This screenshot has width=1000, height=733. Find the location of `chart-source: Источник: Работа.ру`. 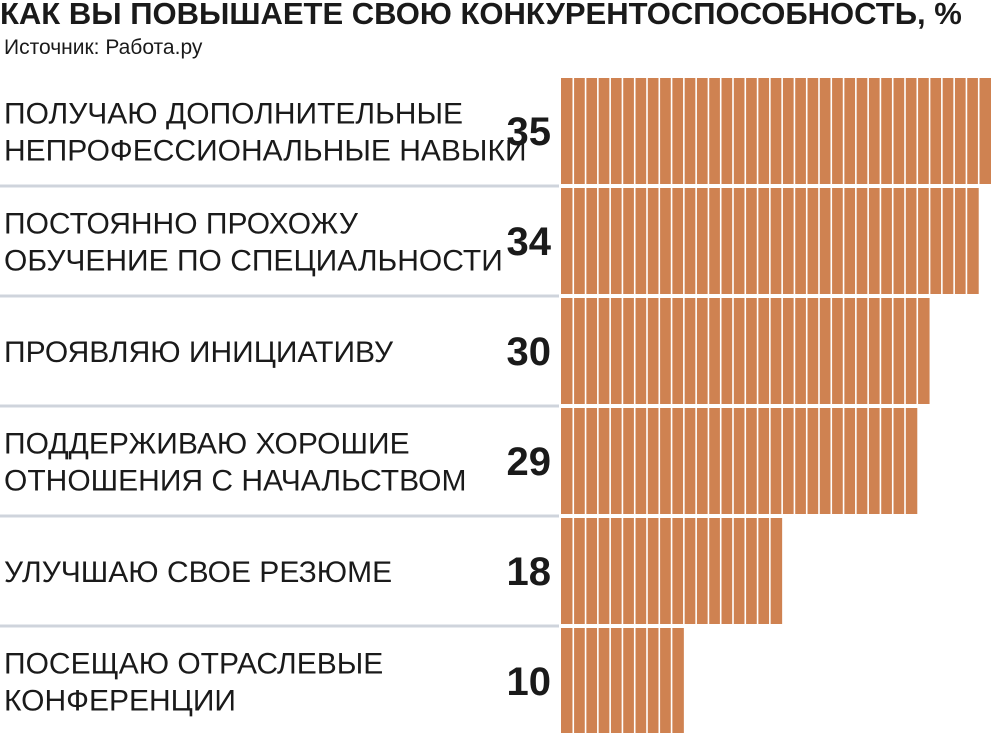

chart-source: Источник: Работа.ру is located at coordinates (103, 47).